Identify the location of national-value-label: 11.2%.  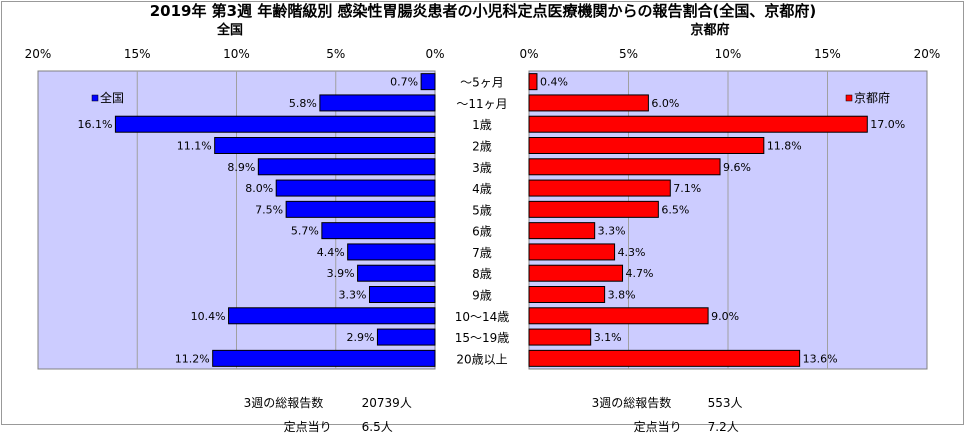
(192, 358).